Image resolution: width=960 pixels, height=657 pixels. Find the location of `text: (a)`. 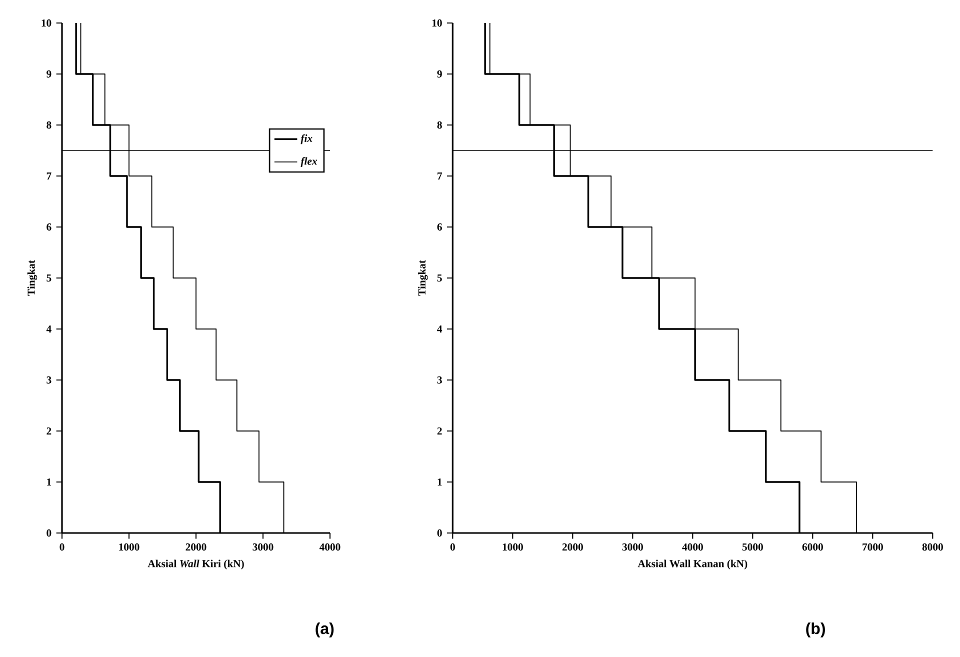

text: (a) is located at coordinates (325, 630).